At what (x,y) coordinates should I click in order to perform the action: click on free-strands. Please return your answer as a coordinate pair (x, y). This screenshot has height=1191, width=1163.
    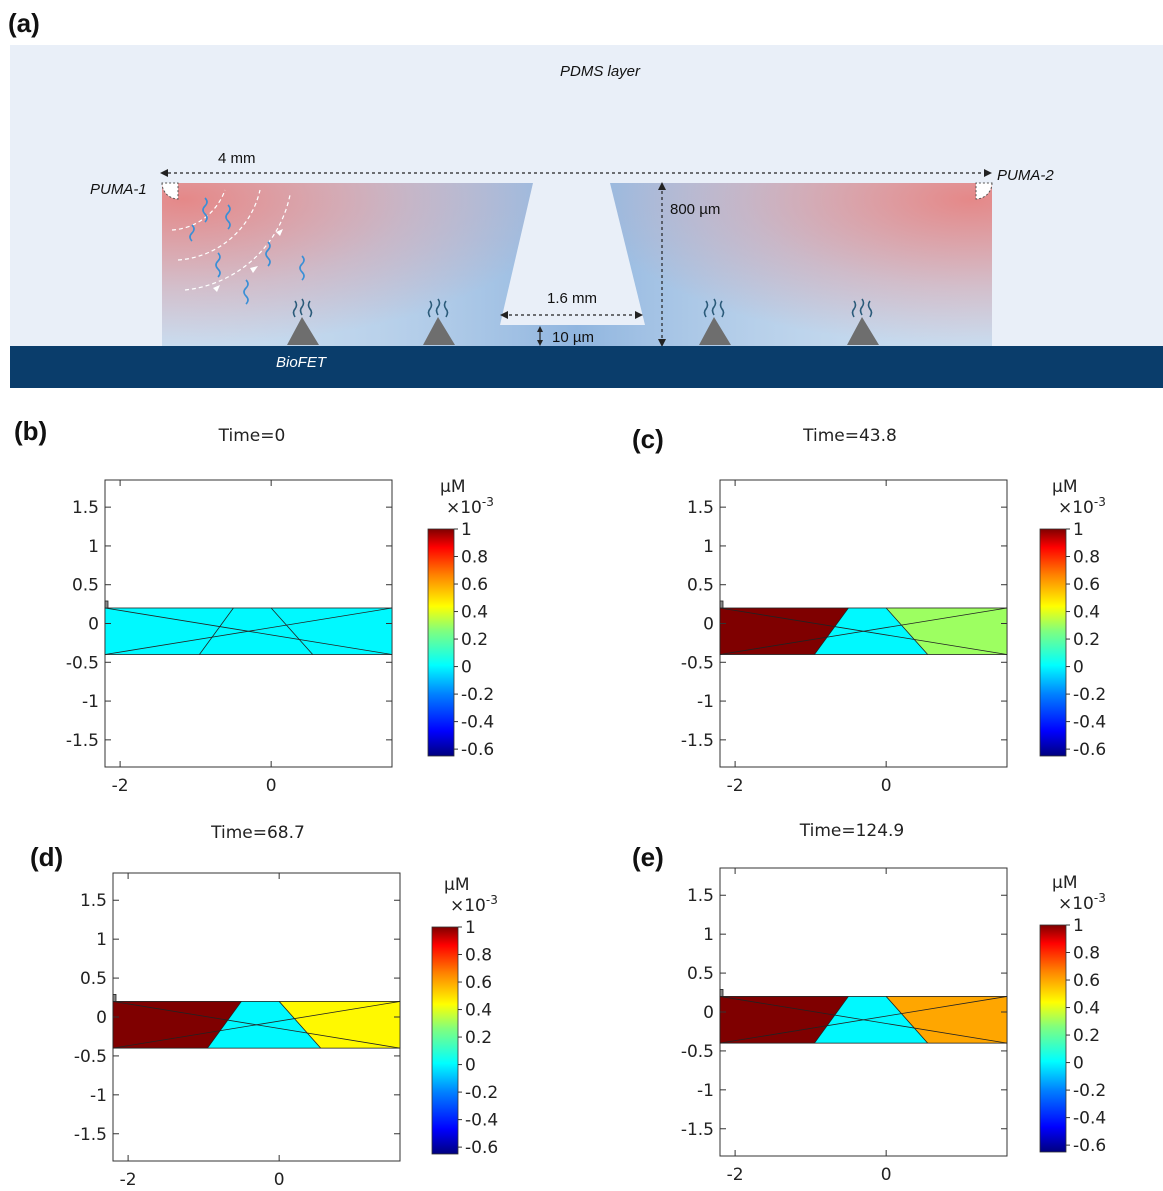
    Looking at the image, I should click on (247, 251).